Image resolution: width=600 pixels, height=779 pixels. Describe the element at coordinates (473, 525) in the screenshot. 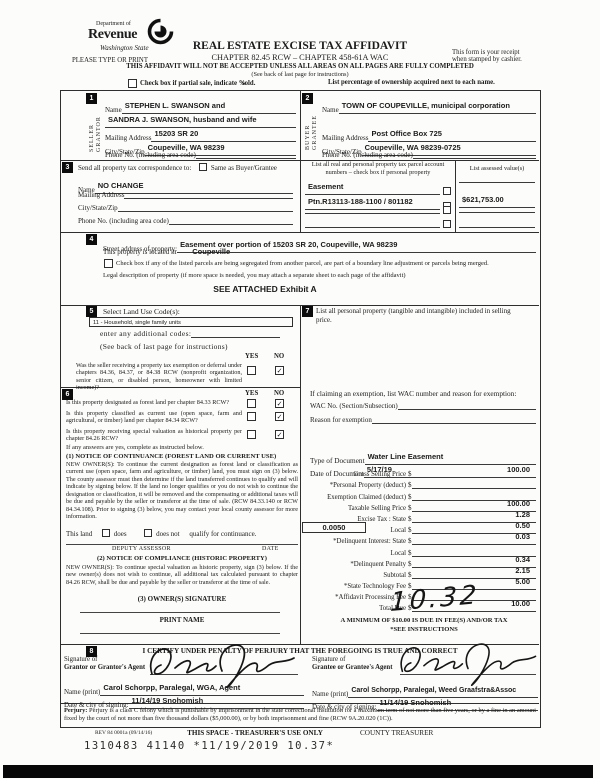

I see `excise-local-field: 0.50` at that location.